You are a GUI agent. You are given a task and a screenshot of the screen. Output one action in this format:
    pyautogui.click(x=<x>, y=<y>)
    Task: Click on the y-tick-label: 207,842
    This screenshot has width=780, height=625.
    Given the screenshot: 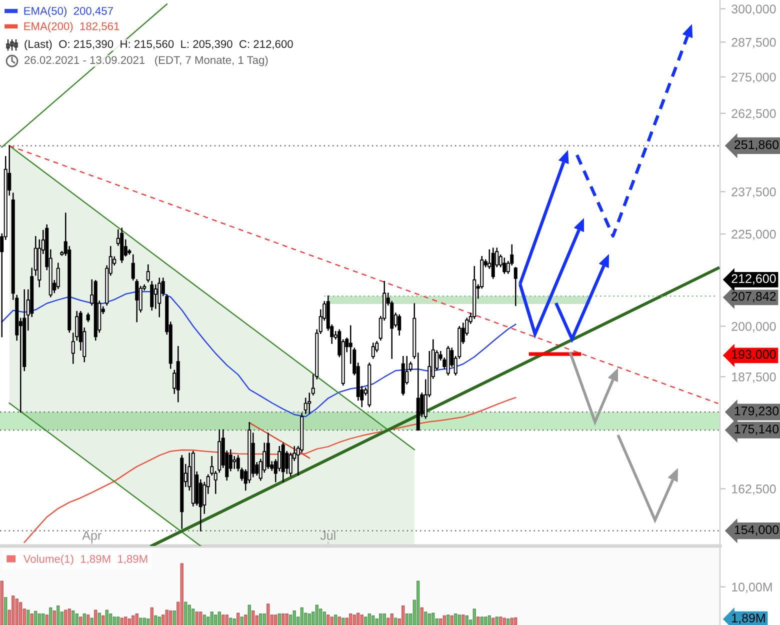 What is the action you would take?
    pyautogui.click(x=754, y=297)
    